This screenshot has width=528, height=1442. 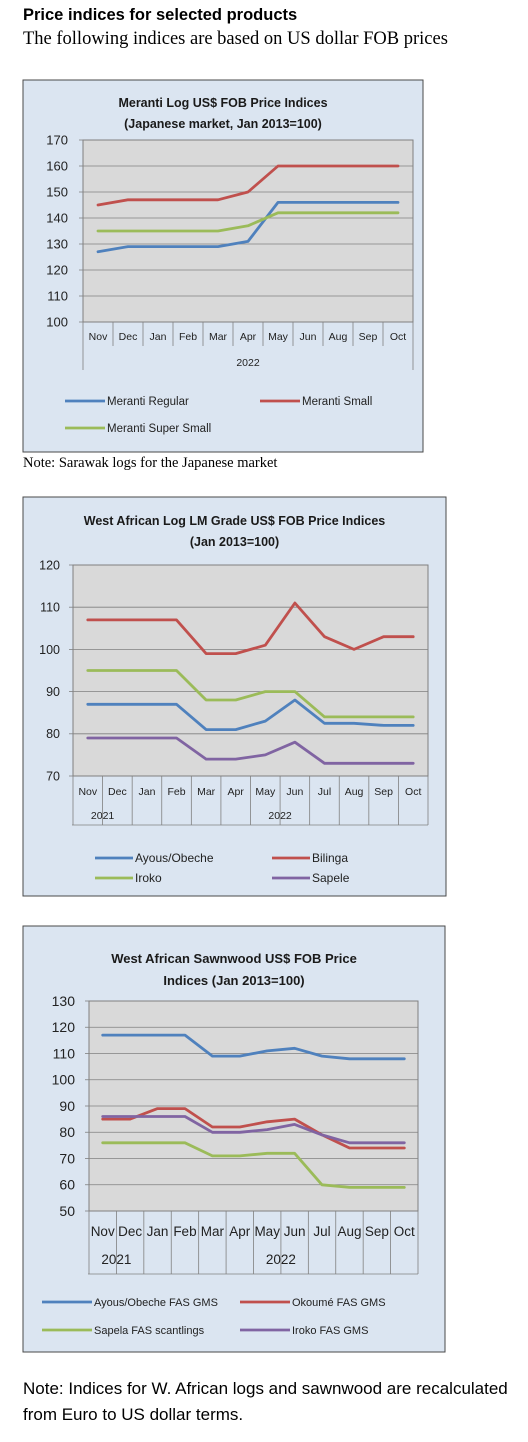 I want to click on plot-area, so click(x=248, y=231).